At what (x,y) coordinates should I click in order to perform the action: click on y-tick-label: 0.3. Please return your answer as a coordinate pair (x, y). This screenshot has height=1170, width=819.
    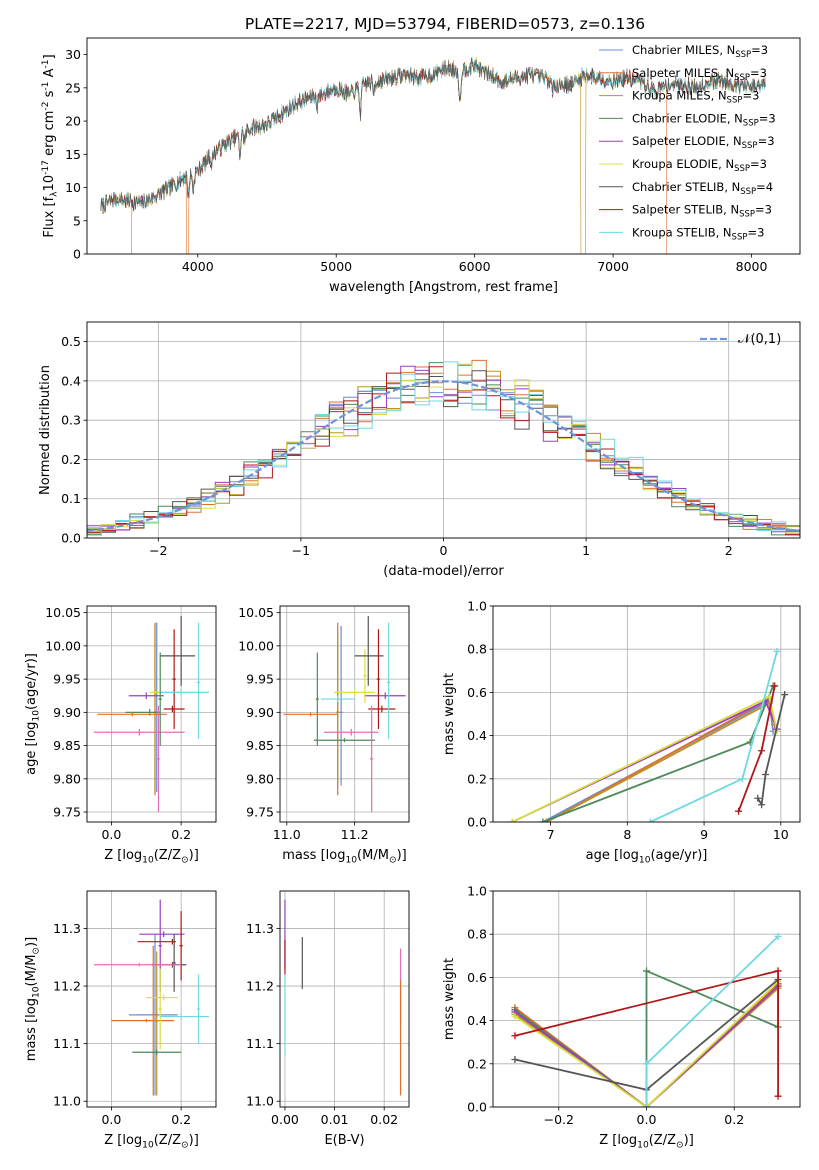
    Looking at the image, I should click on (71, 420).